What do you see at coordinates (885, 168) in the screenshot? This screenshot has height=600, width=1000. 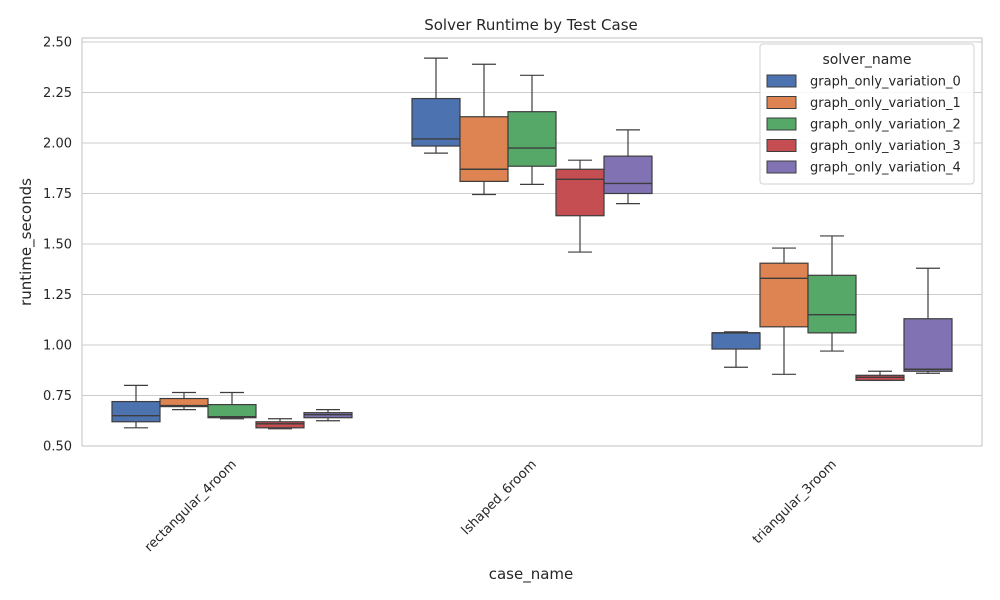 I see `legend-label: graph_only_variation_4` at bounding box center [885, 168].